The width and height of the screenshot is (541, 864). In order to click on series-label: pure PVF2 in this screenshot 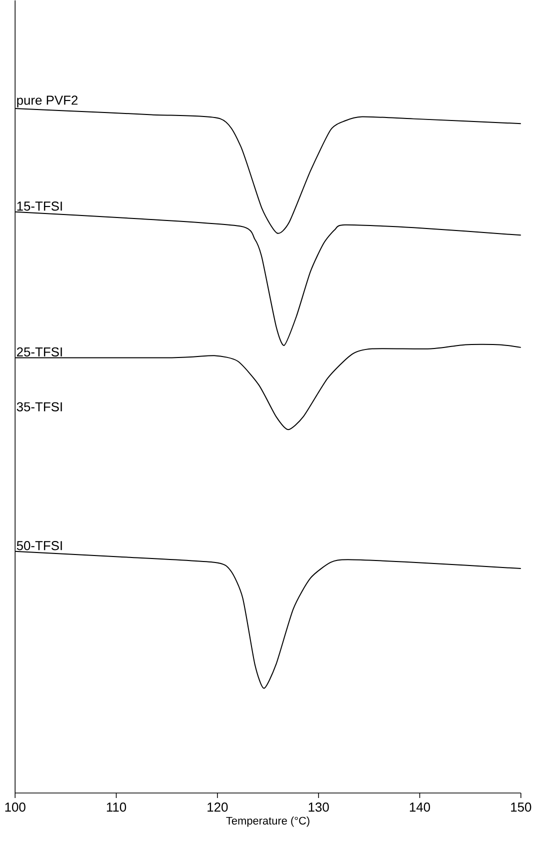, I will do `click(47, 102)`.